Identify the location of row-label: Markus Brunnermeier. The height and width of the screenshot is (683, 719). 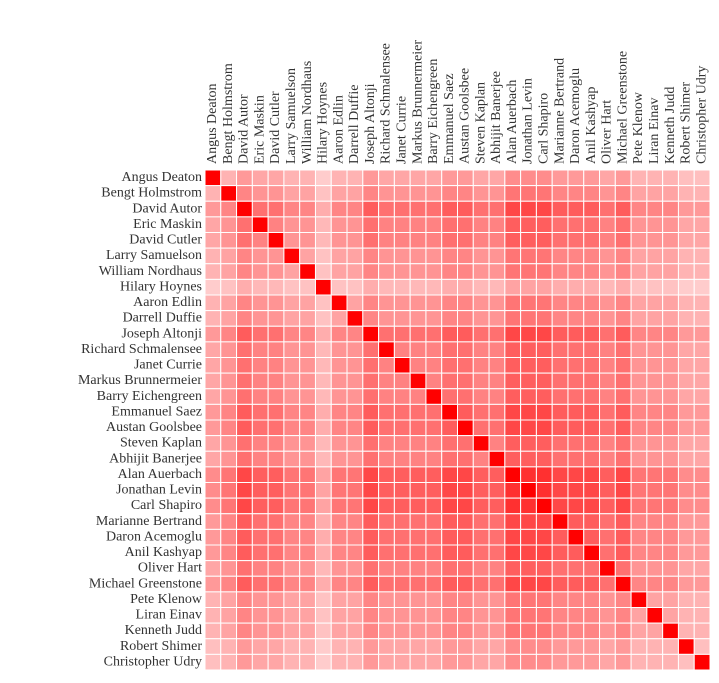
(140, 380).